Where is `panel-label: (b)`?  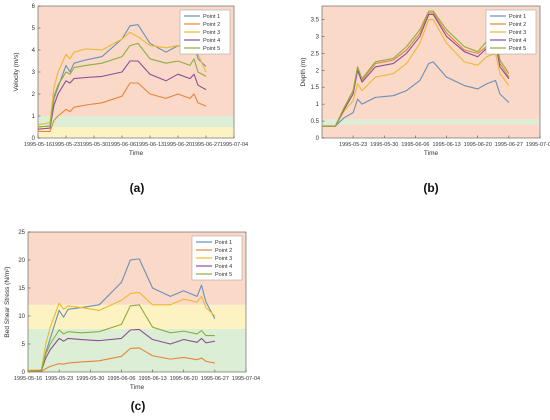 panel-label: (b) is located at coordinates (430, 188).